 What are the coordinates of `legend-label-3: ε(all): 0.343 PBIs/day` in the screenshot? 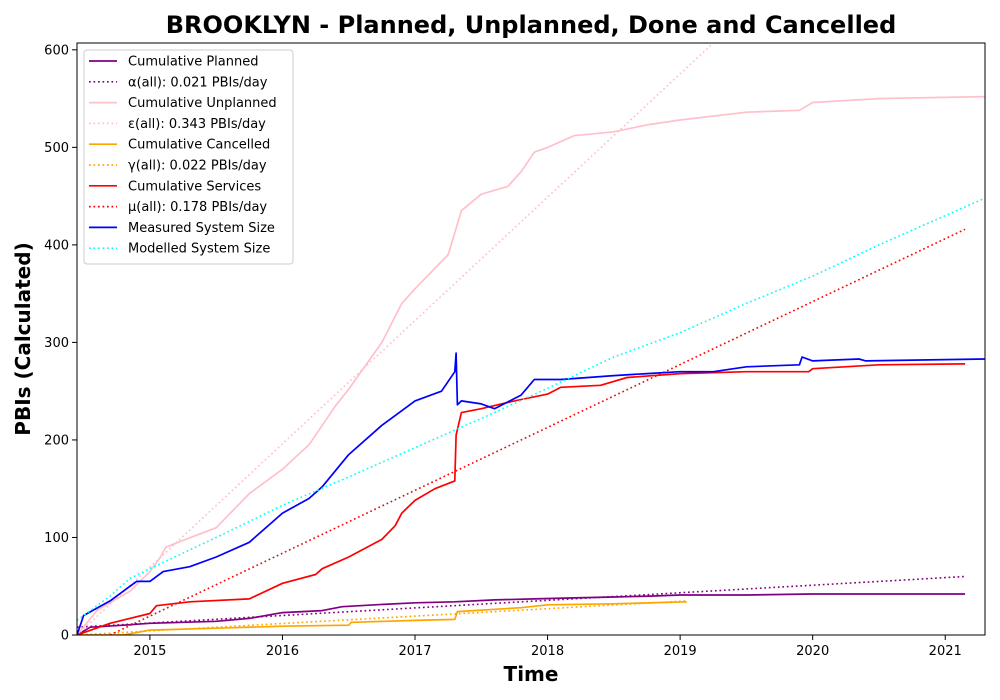 It's located at (197, 124).